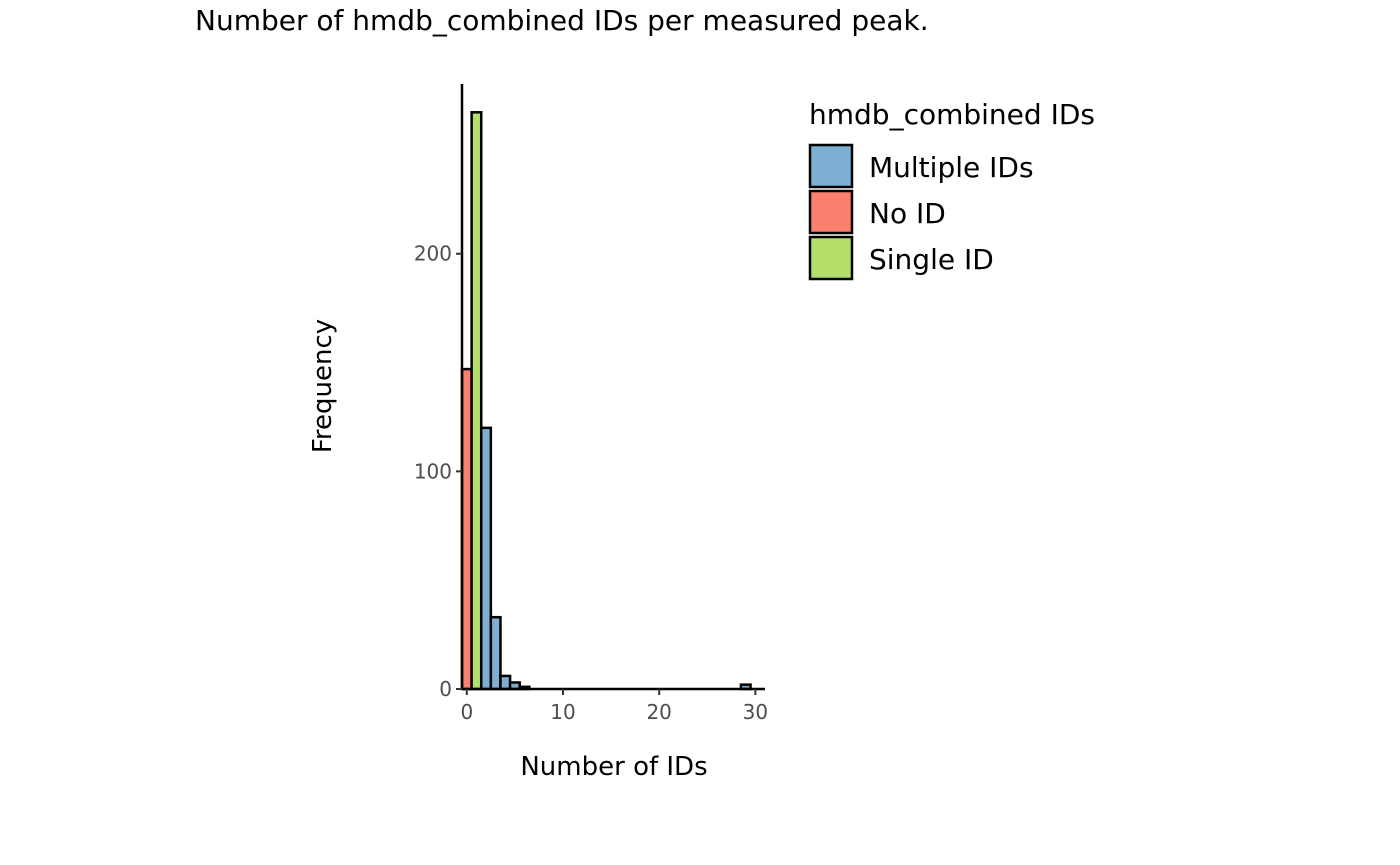  What do you see at coordinates (907, 213) in the screenshot?
I see `legend-label: No ID` at bounding box center [907, 213].